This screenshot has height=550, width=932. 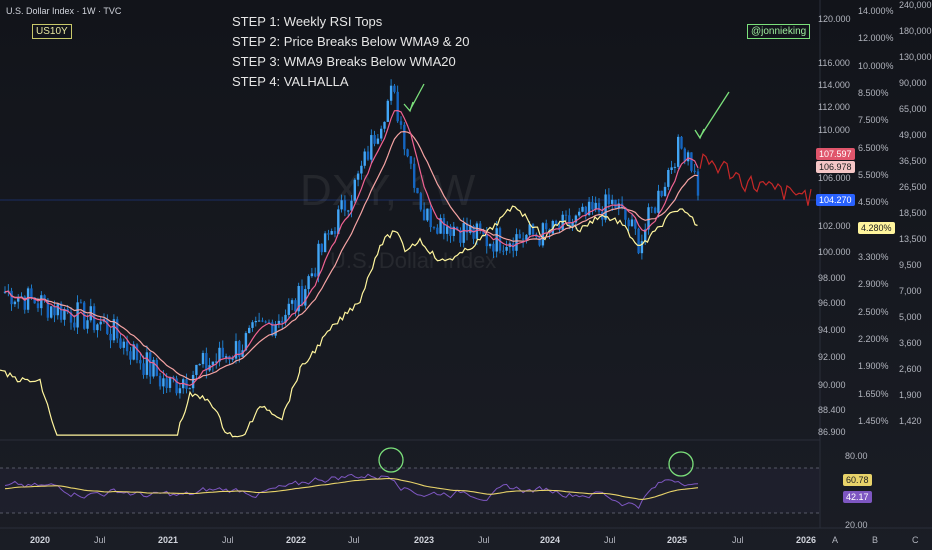 What do you see at coordinates (915, 31) in the screenshot?
I see `volume-tick: 180,000` at bounding box center [915, 31].